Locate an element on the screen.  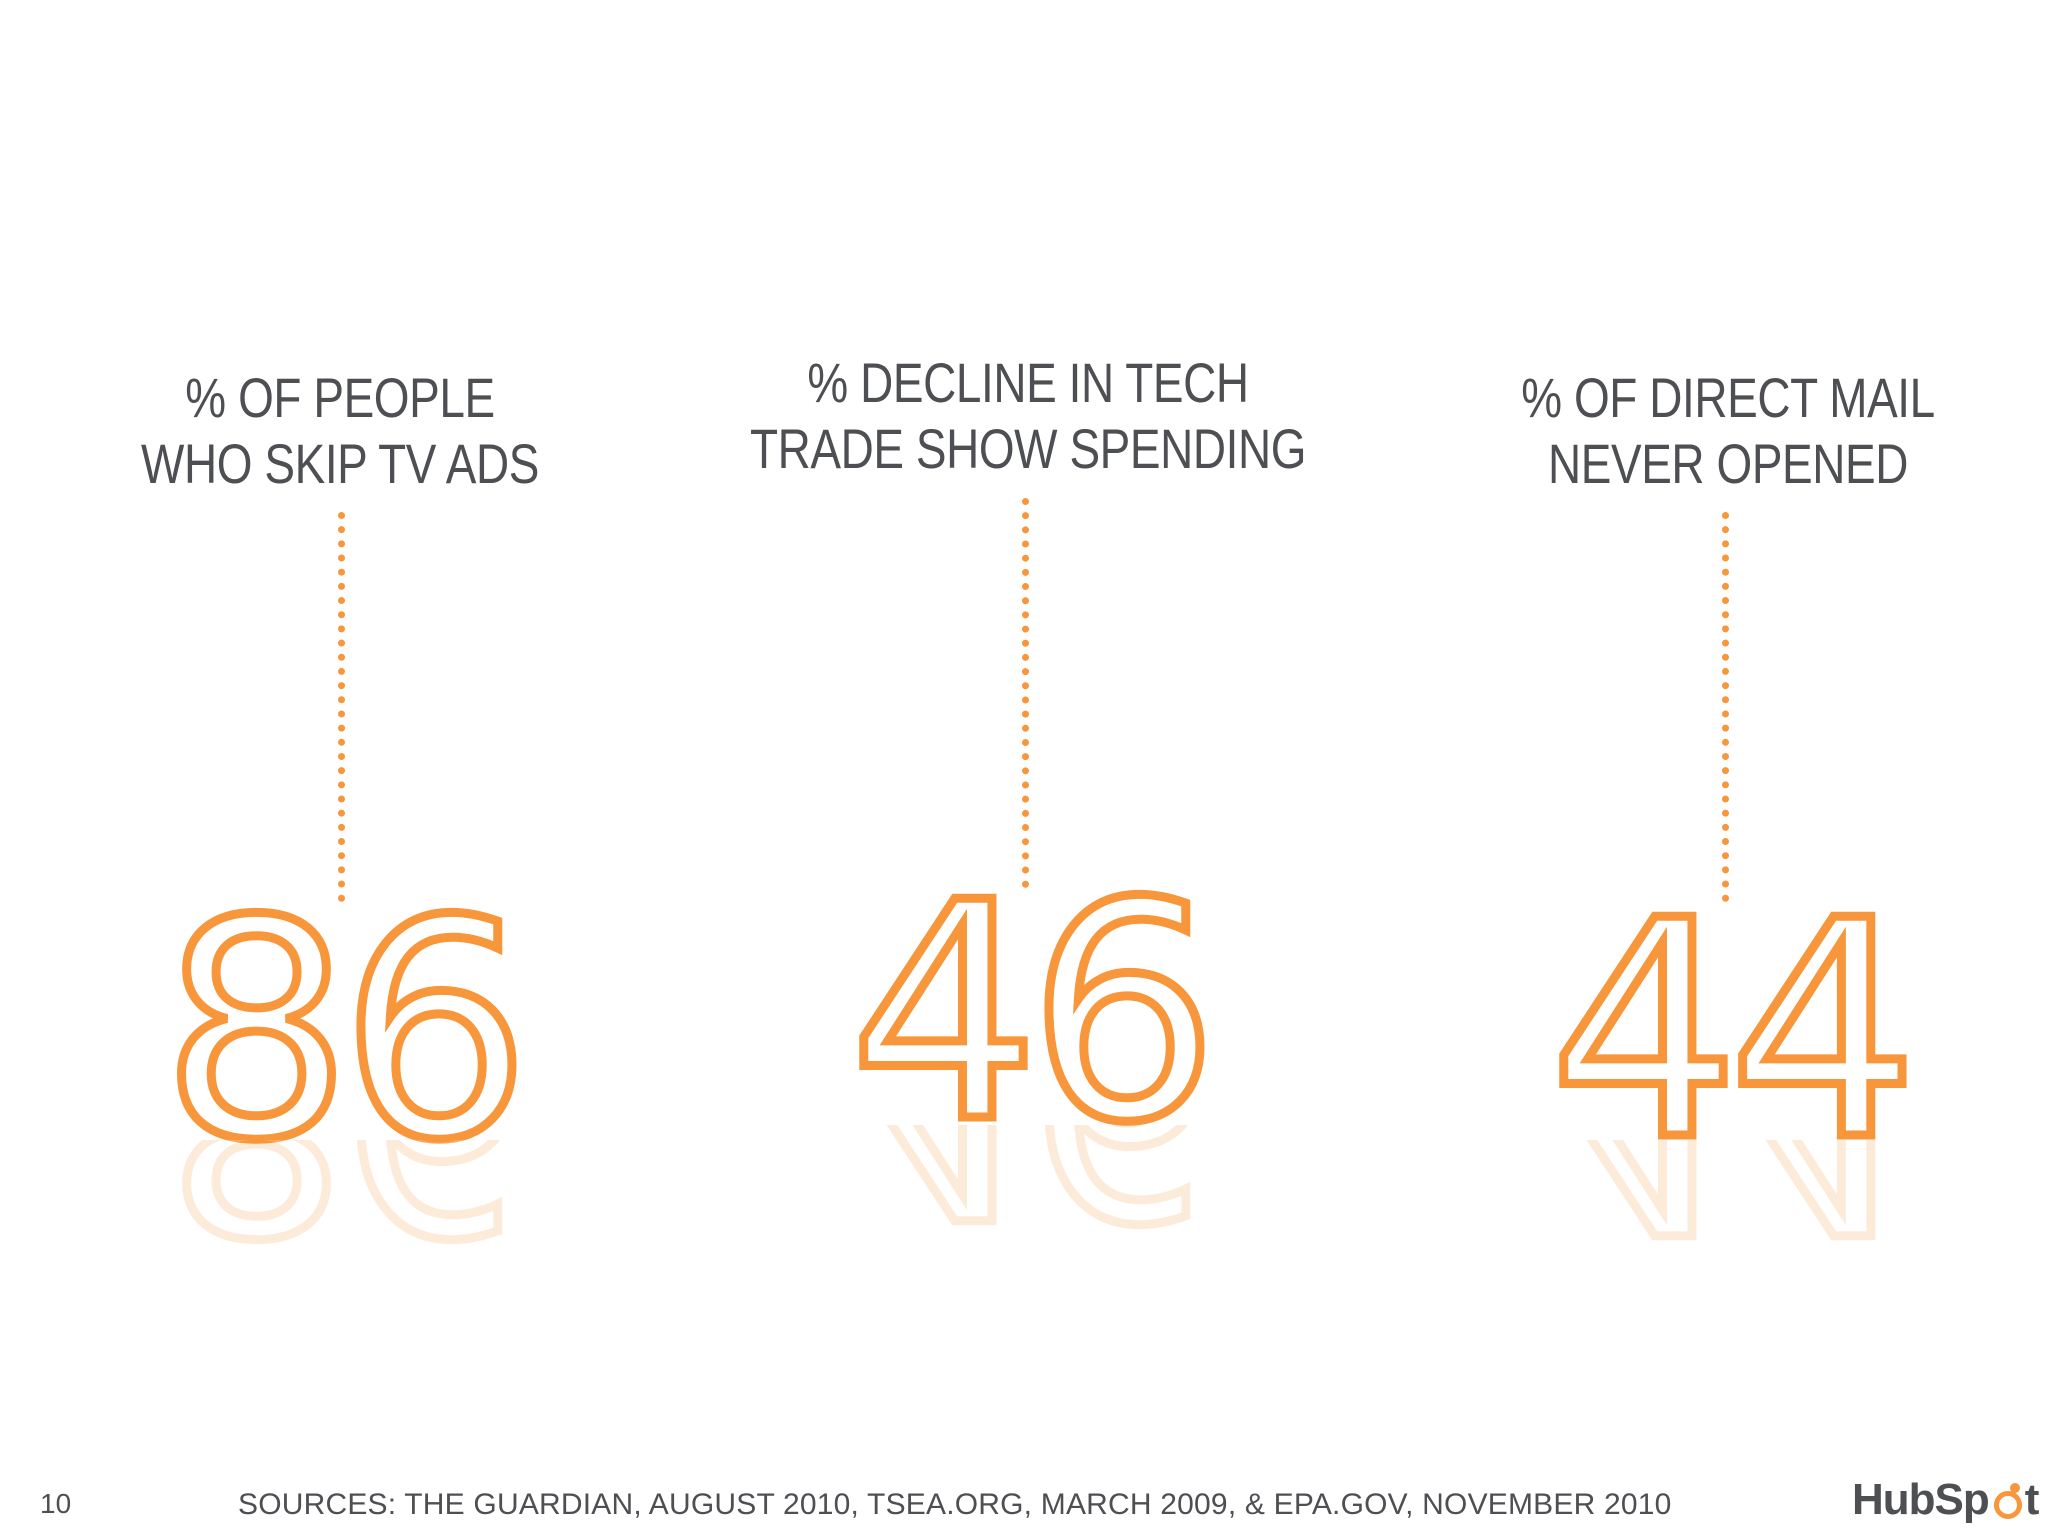
stat-label-line-1: % DECLINE IN TECH is located at coordinates (1028, 382).